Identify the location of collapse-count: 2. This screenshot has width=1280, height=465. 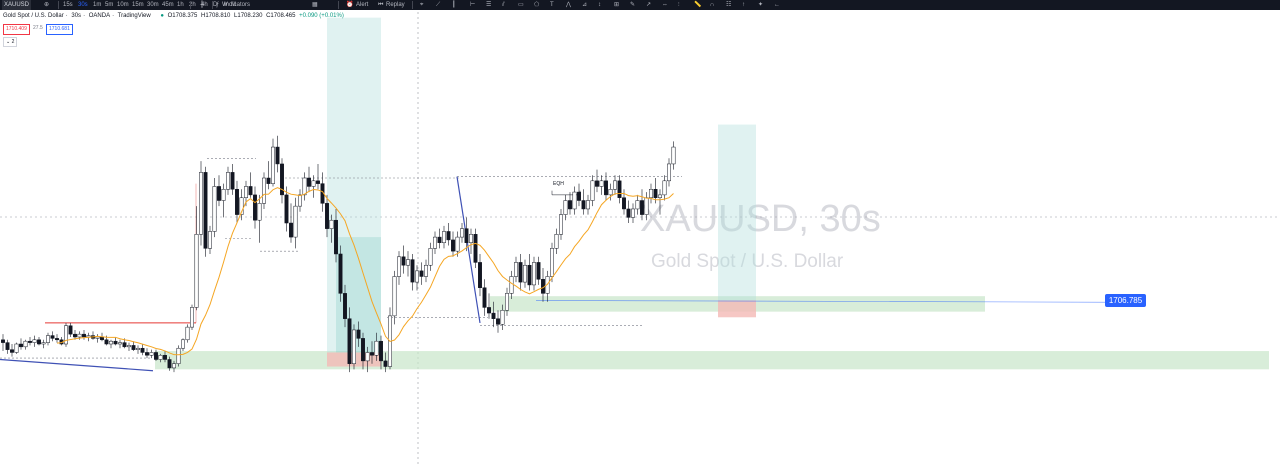
(13, 42).